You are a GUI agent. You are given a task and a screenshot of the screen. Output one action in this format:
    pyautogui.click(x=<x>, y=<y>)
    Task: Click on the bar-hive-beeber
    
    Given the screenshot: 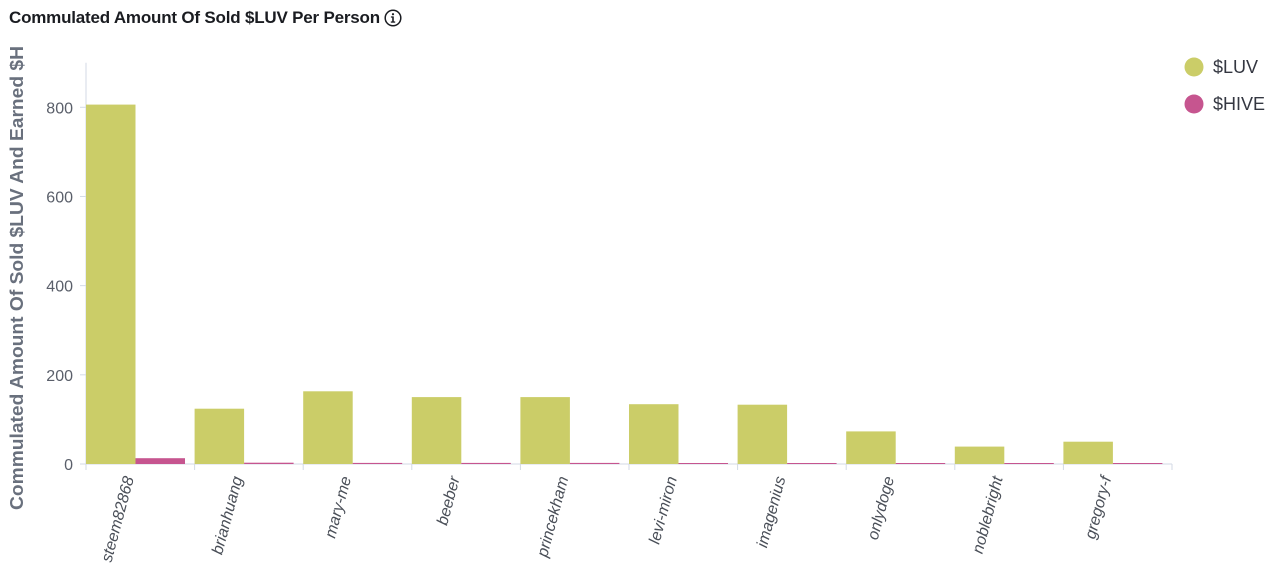 What is the action you would take?
    pyautogui.click(x=486, y=463)
    